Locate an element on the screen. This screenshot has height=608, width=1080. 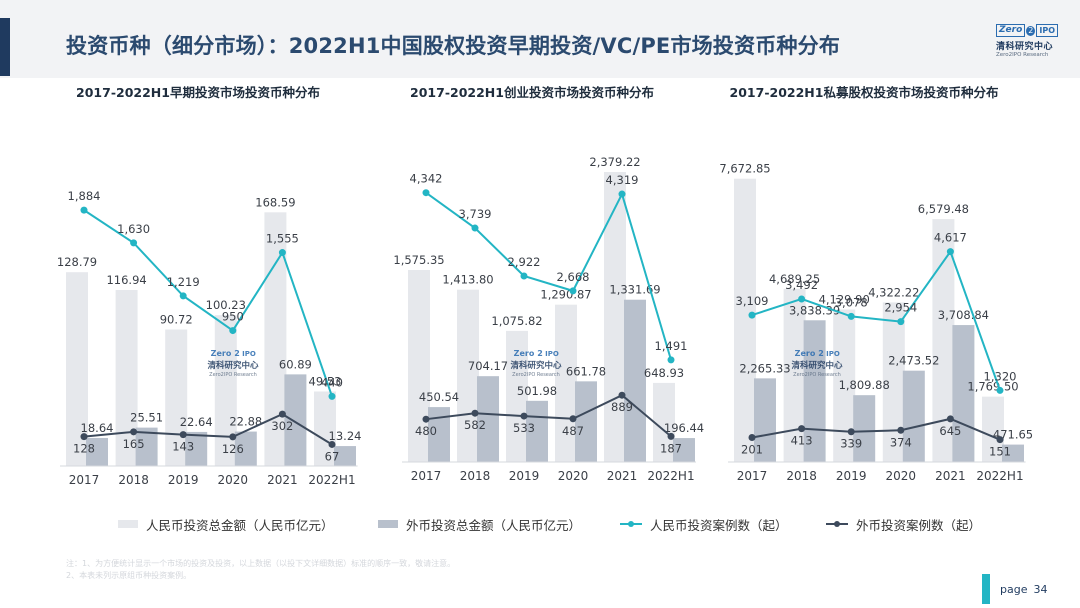
rmb-cases-label: 1,320 is located at coordinates (1000, 376).